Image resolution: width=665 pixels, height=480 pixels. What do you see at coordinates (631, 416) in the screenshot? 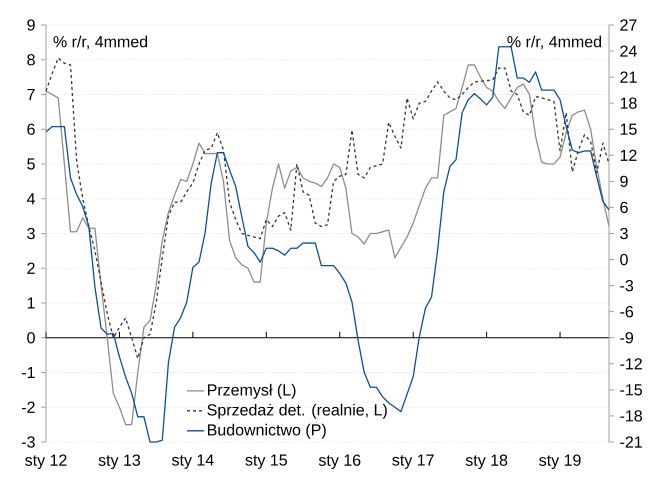
I see `y2-tick-label: -18` at bounding box center [631, 416].